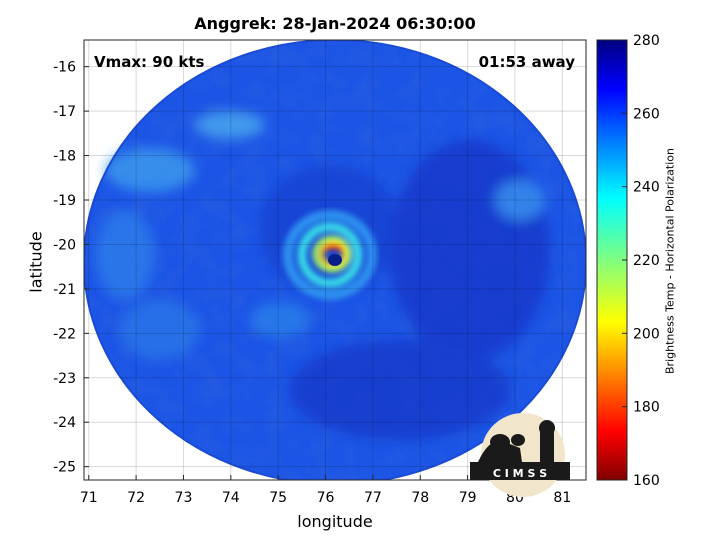 The height and width of the screenshot is (540, 720). Describe the element at coordinates (149, 62) in the screenshot. I see `vmax-label: Vmax: 90 kts` at that location.